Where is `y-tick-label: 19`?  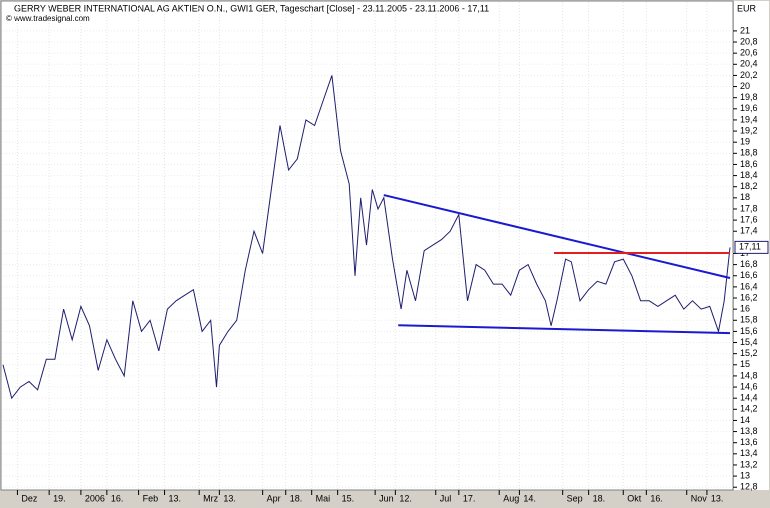 y-tick-label: 19 is located at coordinates (745, 142).